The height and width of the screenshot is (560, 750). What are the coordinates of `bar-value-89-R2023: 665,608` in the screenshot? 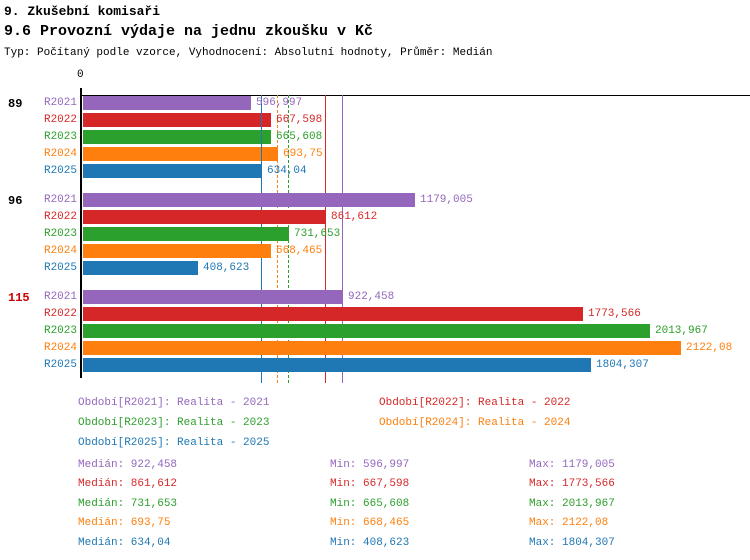 It's located at (299, 137).